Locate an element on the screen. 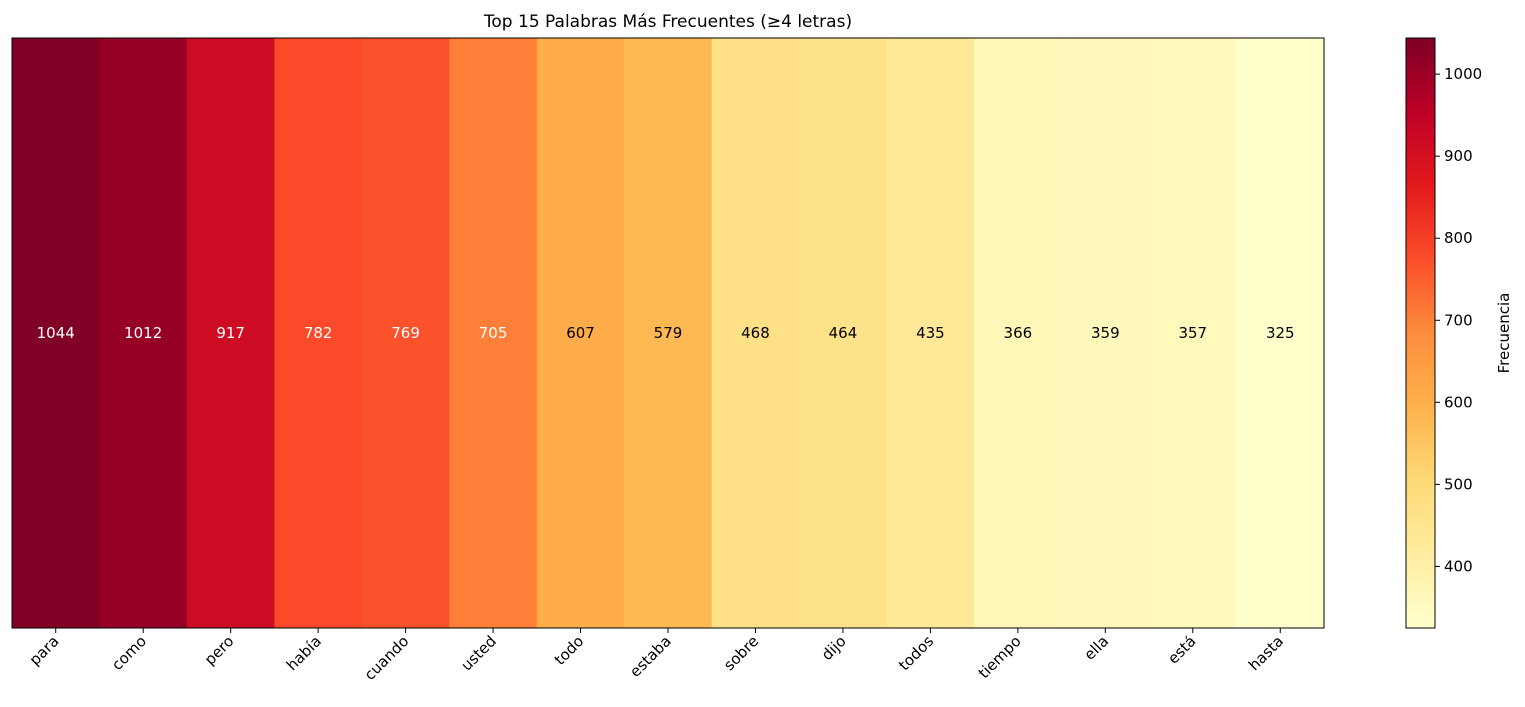 This screenshot has width=1525, height=707. colorbar-tick-label: 400 is located at coordinates (1458, 566).